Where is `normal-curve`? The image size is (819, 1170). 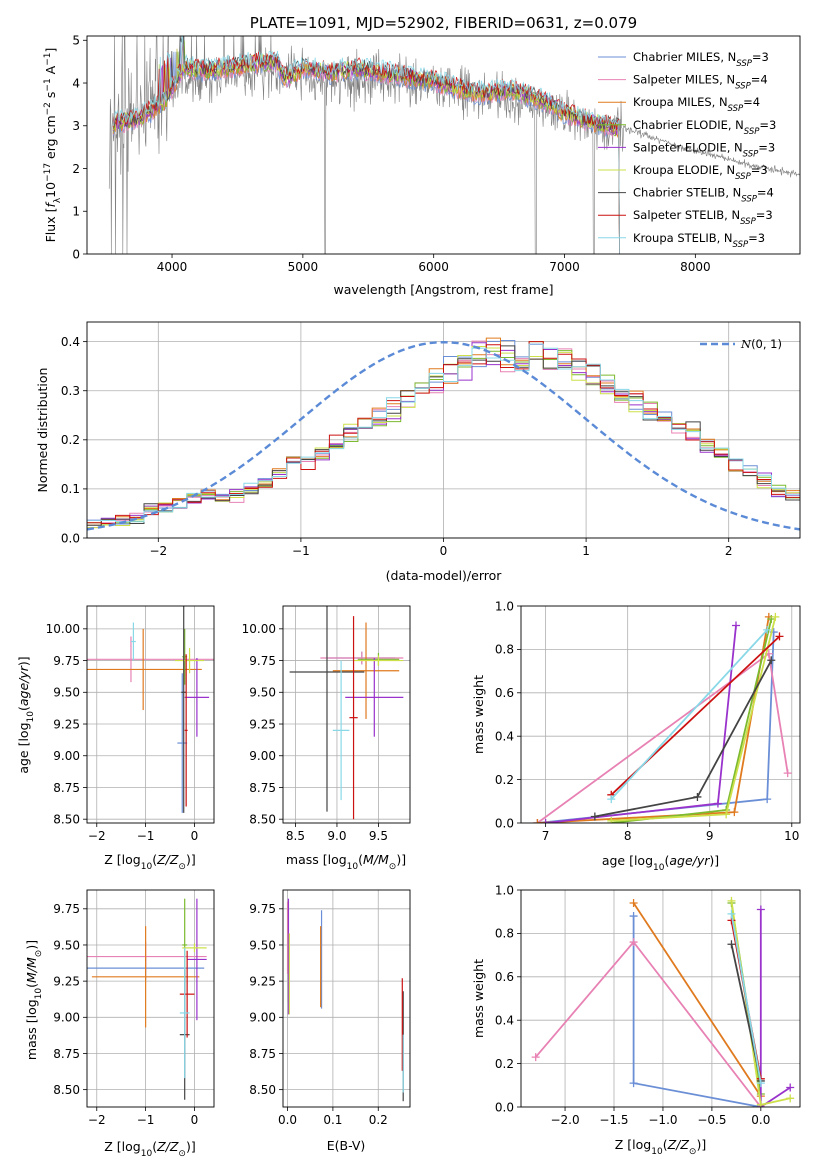
normal-curve is located at coordinates (443, 435).